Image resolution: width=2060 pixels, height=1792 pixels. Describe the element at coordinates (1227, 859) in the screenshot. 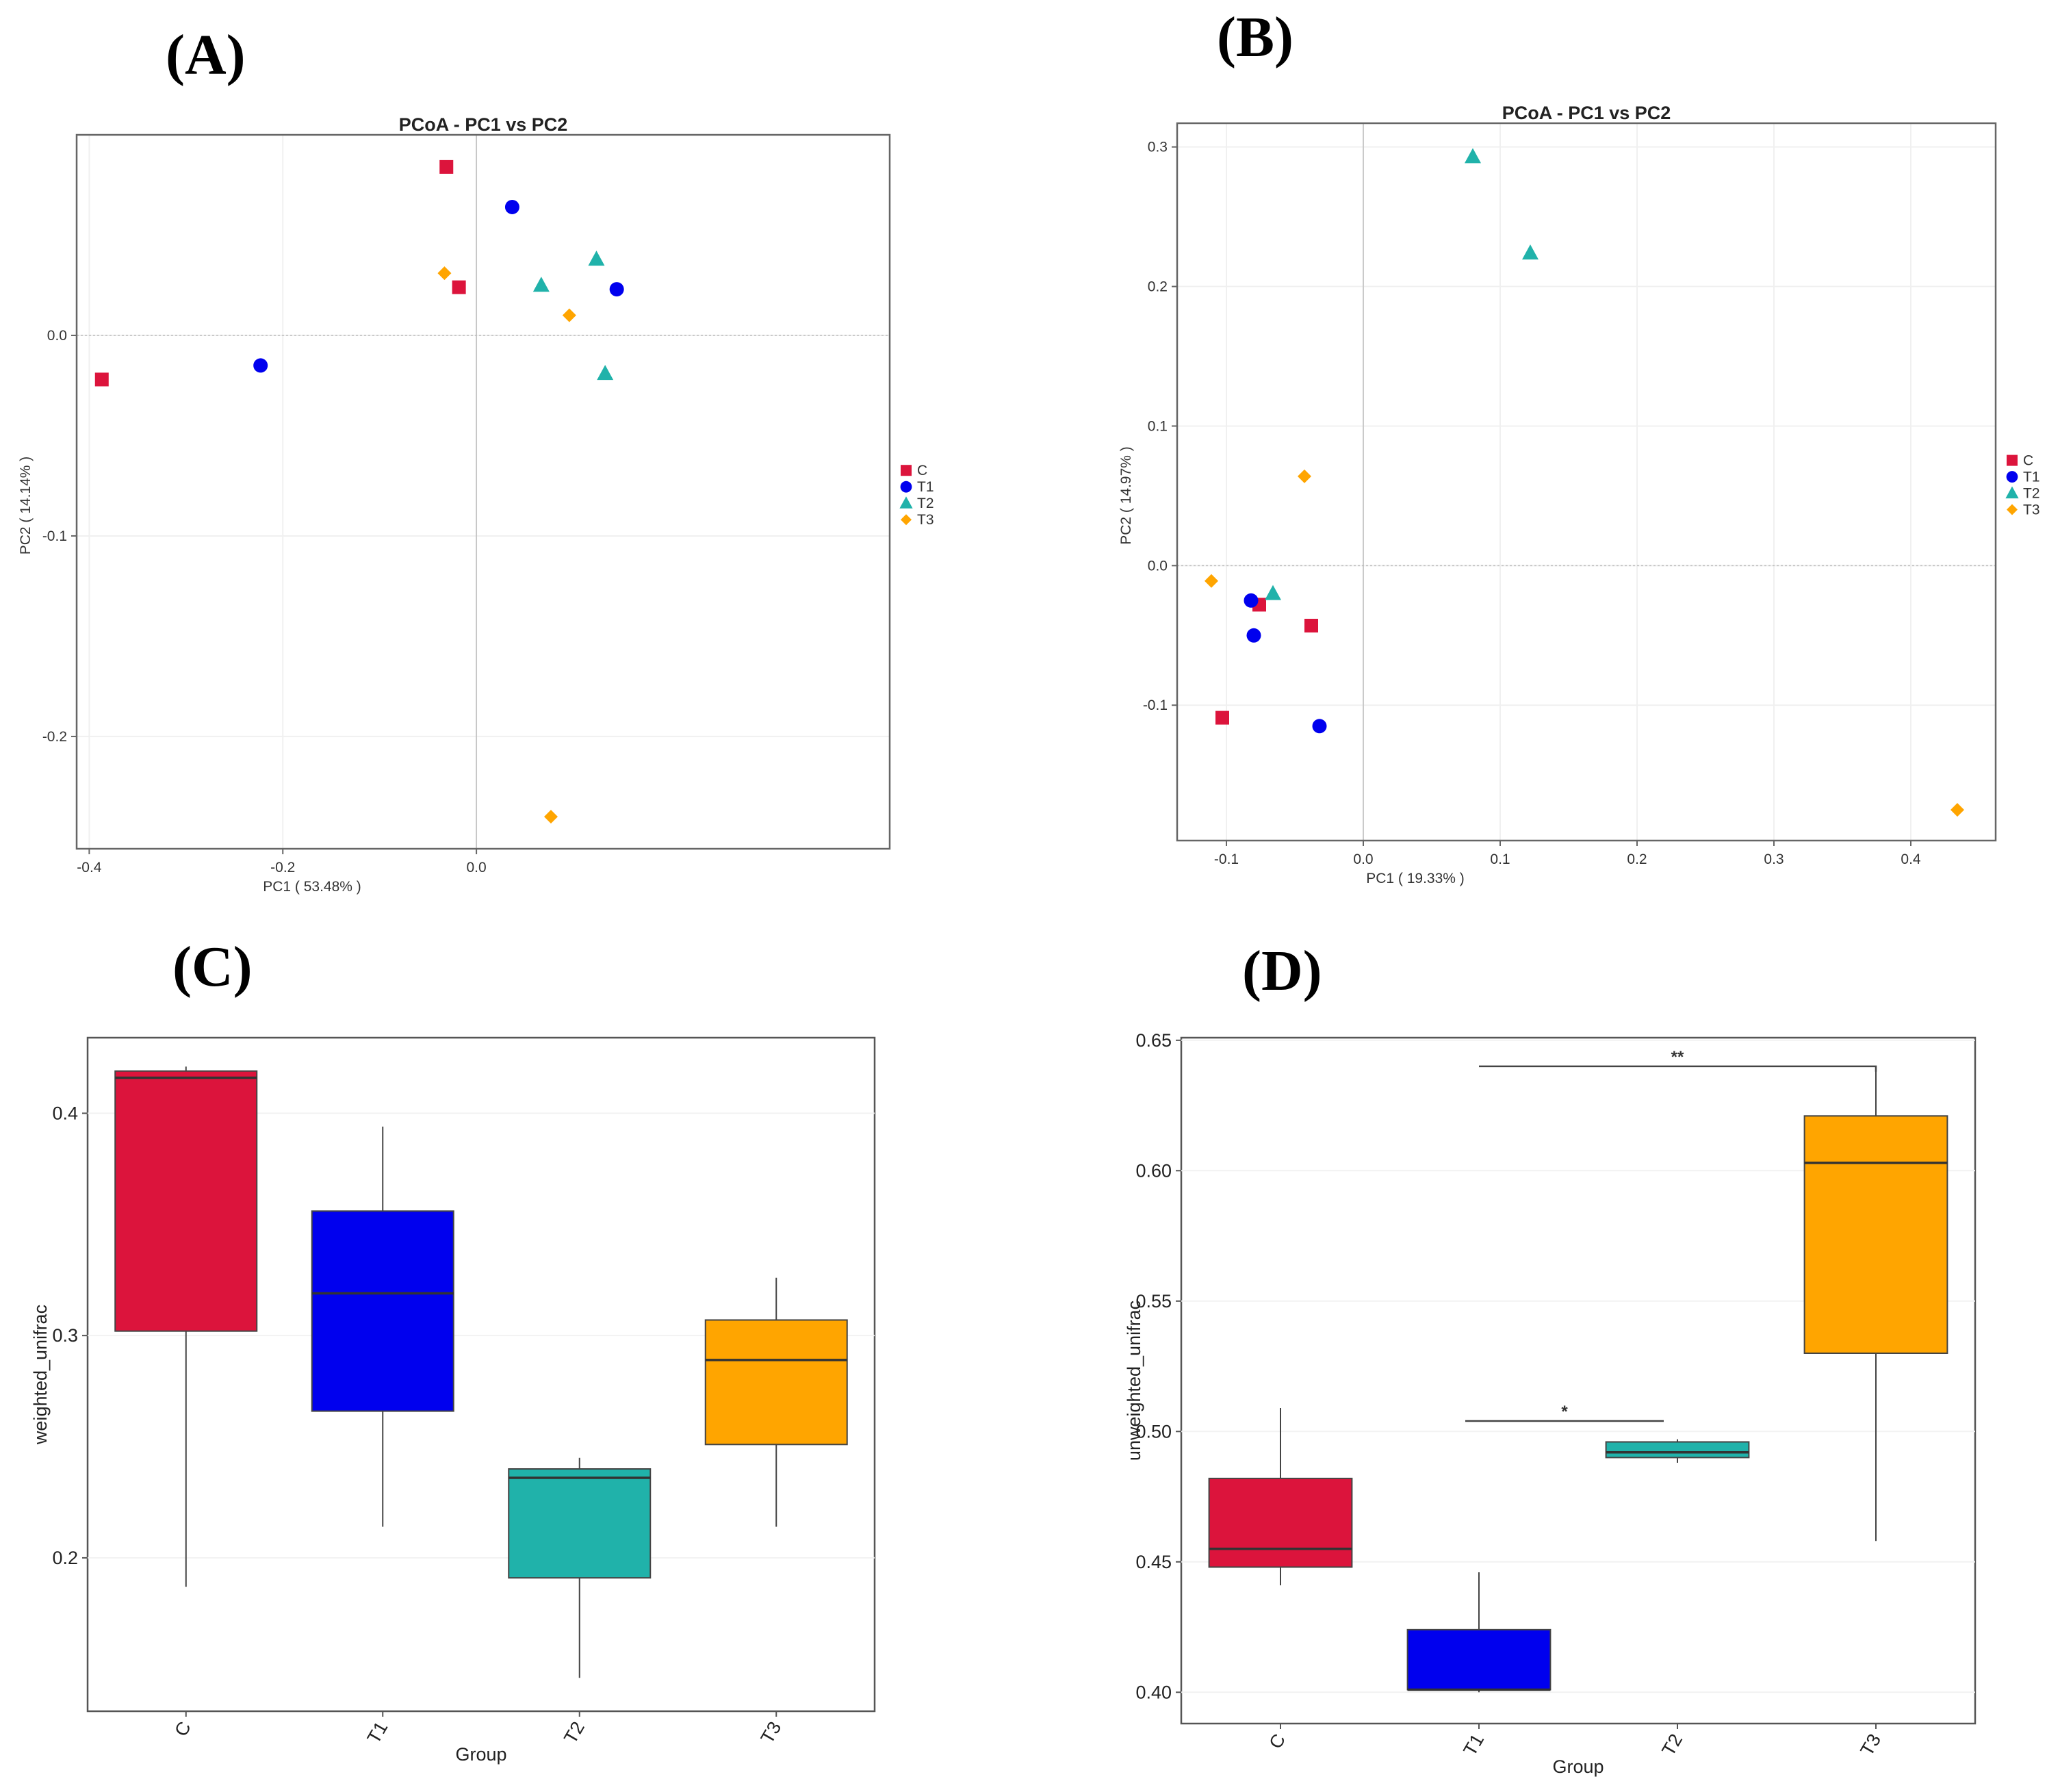

I see `x-tick-label: -0.1` at that location.